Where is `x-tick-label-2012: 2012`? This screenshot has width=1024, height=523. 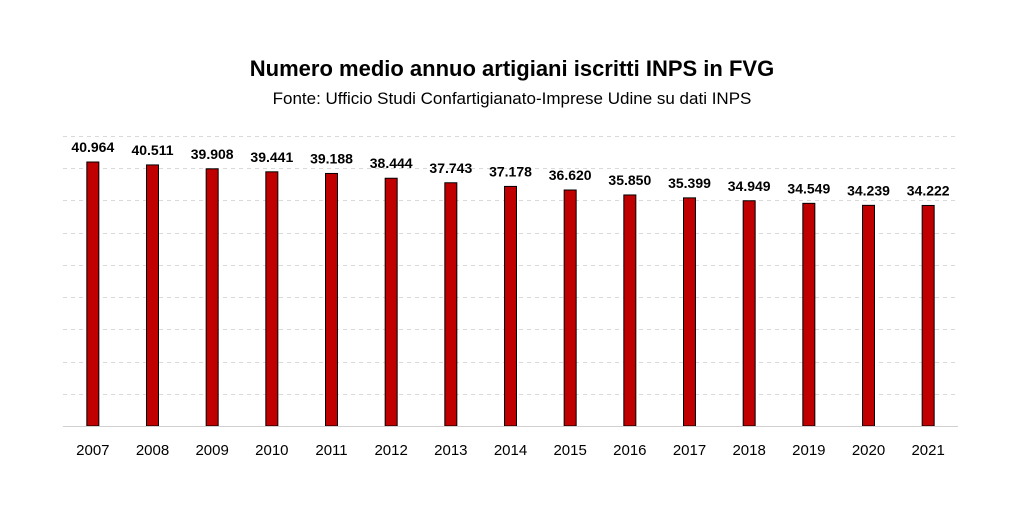 x-tick-label-2012: 2012 is located at coordinates (390, 450).